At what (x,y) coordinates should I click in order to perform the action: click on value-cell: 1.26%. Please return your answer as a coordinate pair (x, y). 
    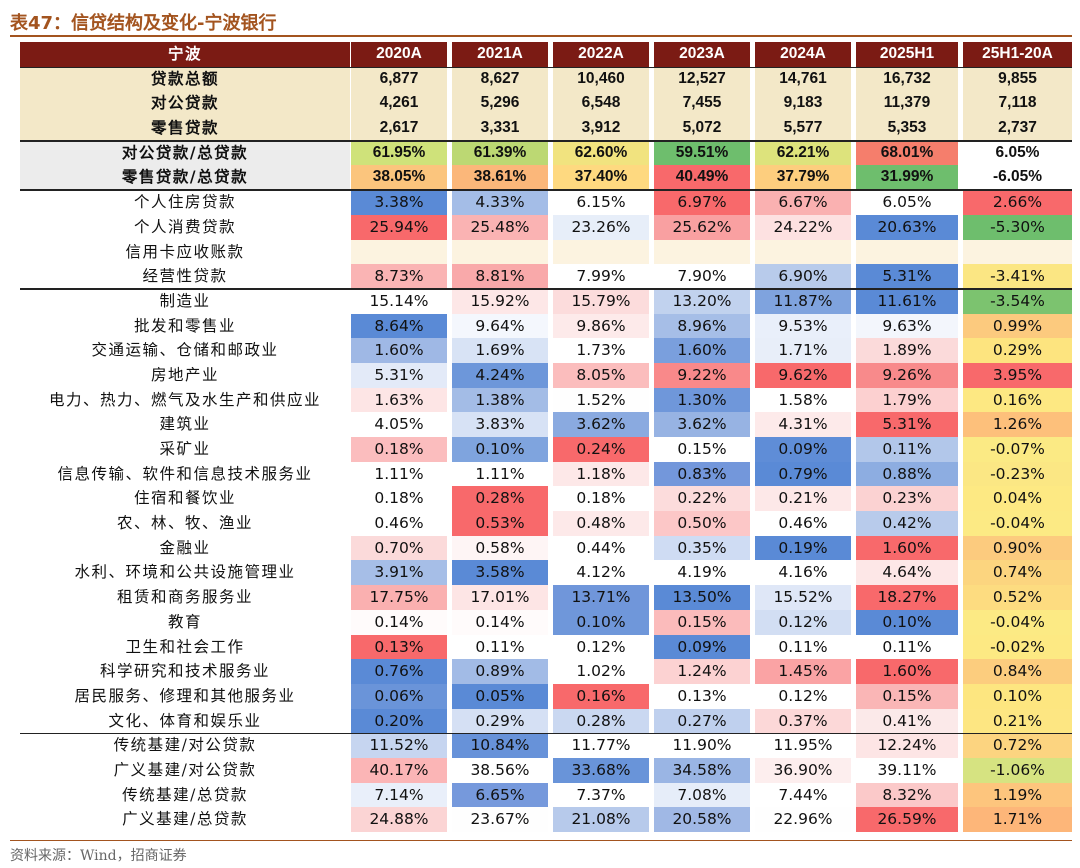
    Looking at the image, I should click on (1017, 424).